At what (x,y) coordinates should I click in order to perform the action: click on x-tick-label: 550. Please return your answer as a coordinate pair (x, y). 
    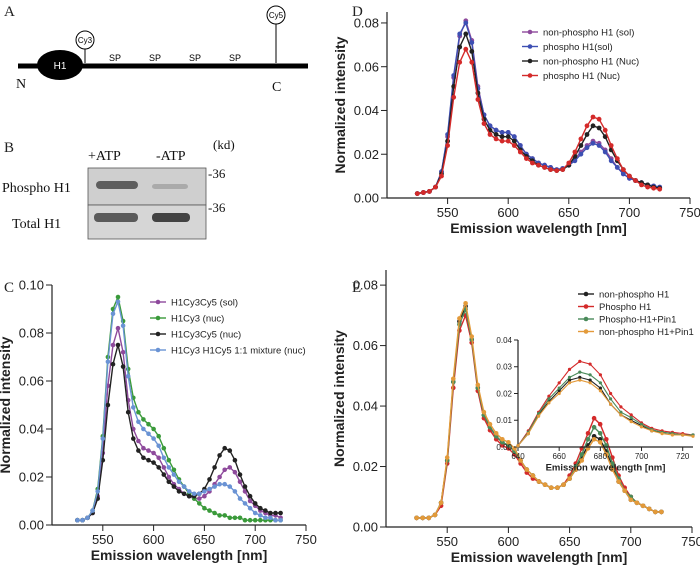
    Looking at the image, I should click on (103, 539).